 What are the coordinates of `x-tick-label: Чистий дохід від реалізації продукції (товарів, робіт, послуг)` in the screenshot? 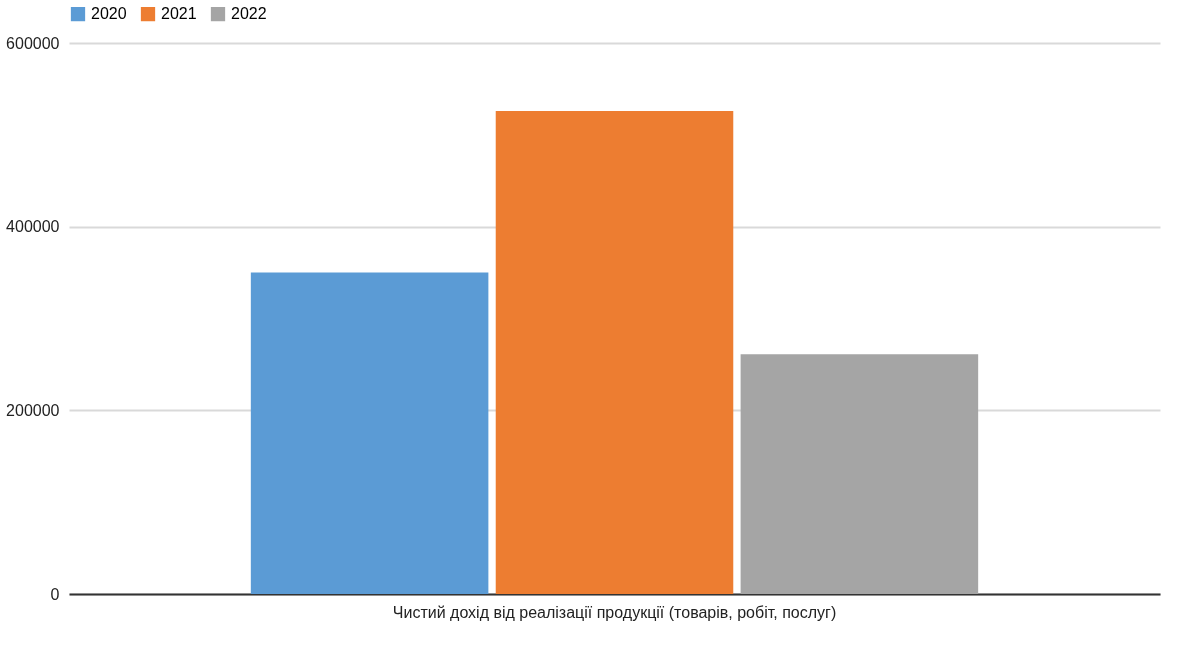 It's located at (614, 612).